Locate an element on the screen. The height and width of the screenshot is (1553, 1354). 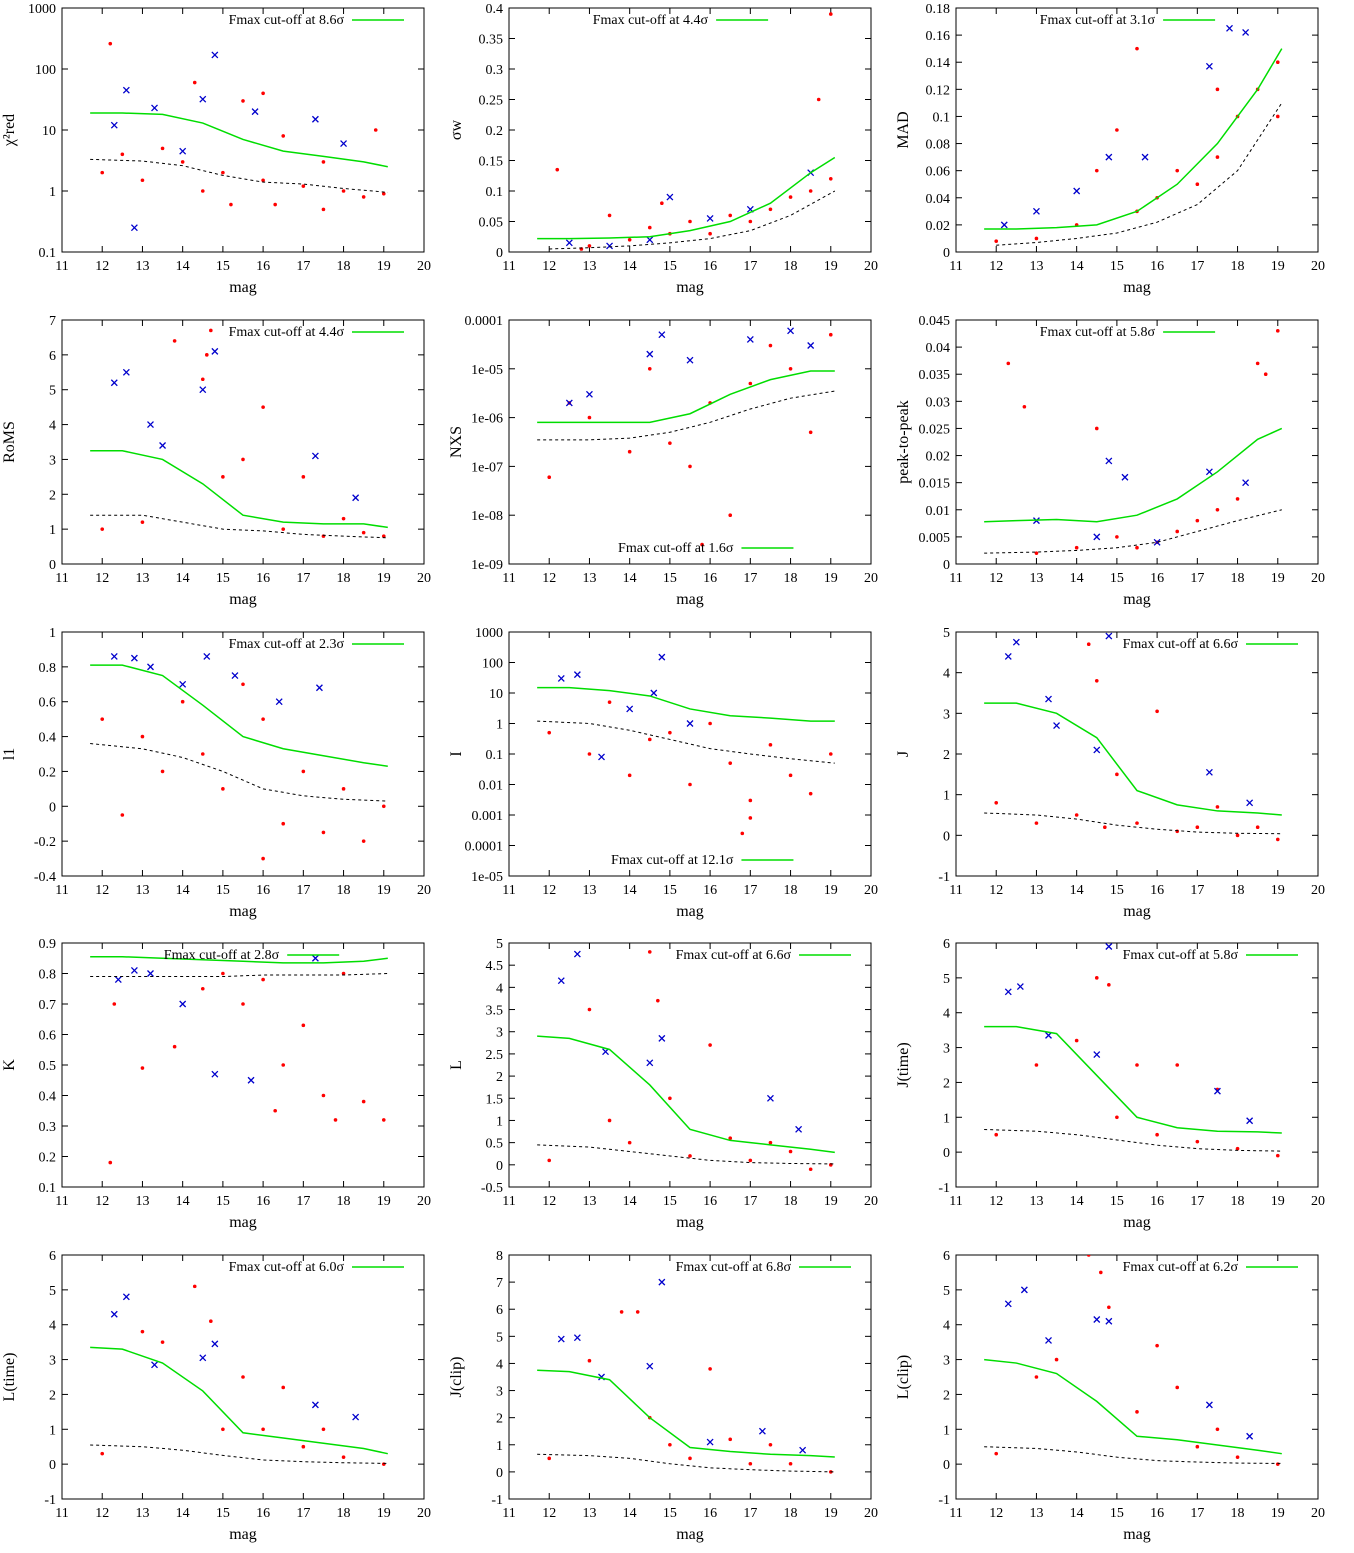
x-axis-label: mag is located at coordinates (1137, 1534).